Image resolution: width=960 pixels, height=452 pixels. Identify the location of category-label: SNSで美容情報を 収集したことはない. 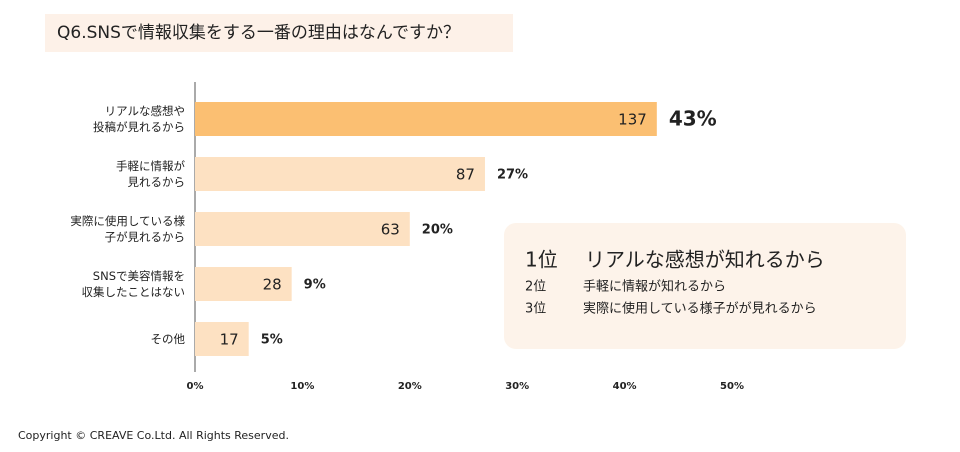
(133, 284).